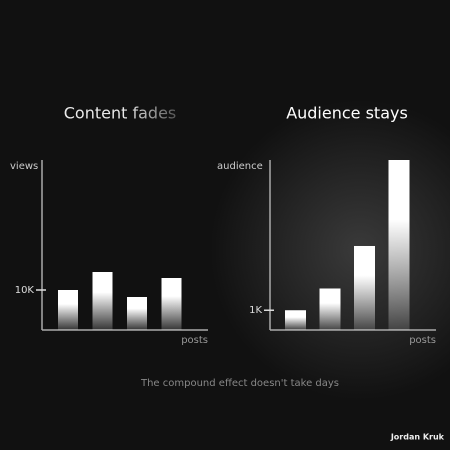 This screenshot has height=450, width=450. What do you see at coordinates (255, 310) in the screenshot?
I see `y-tick-label: 1K` at bounding box center [255, 310].